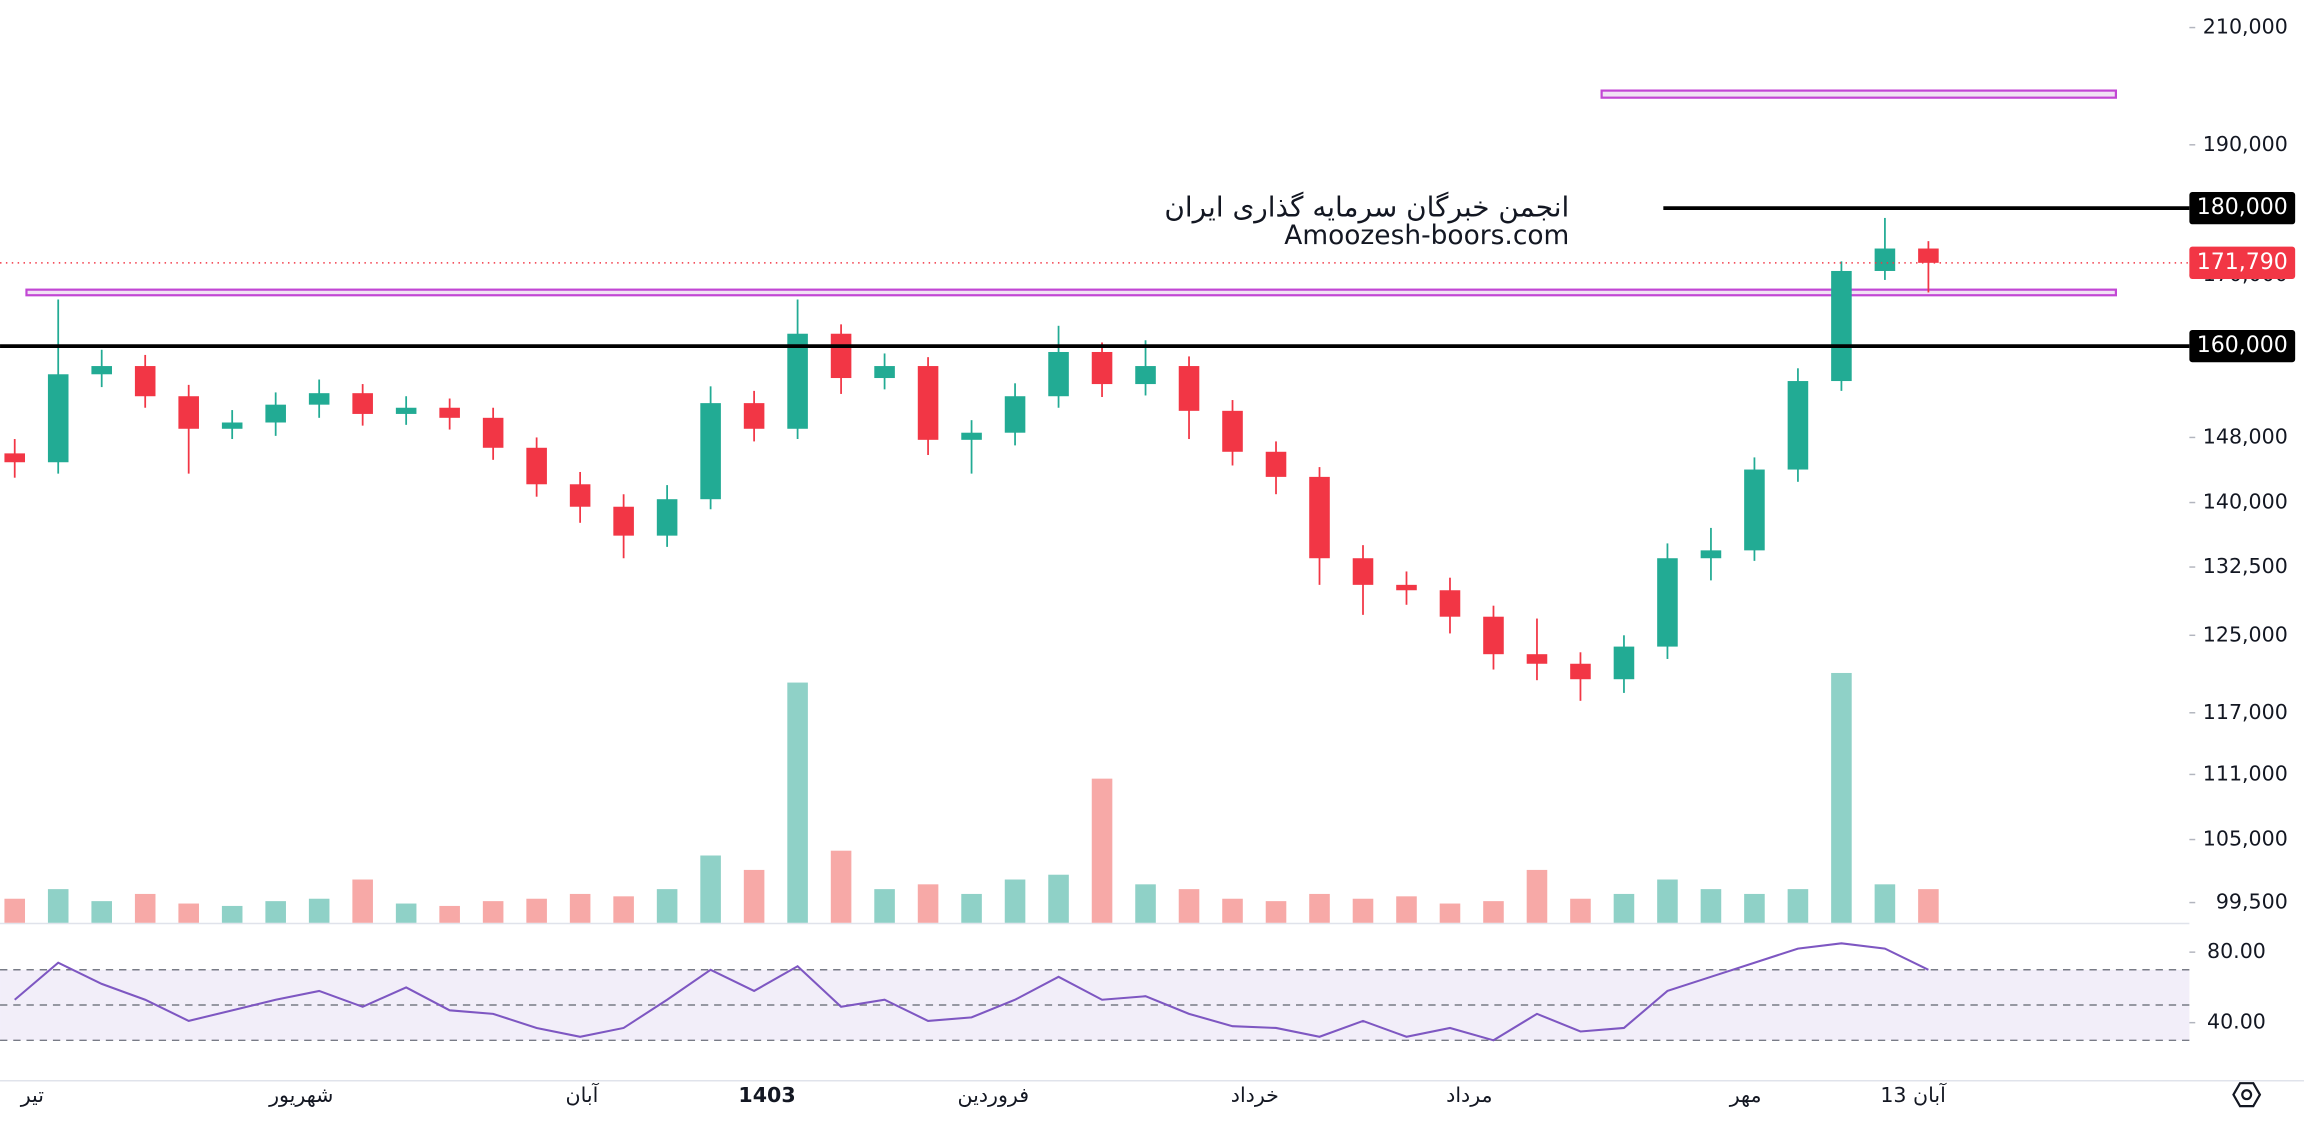 Image resolution: width=2304 pixels, height=1126 pixels. Describe the element at coordinates (2245, 773) in the screenshot. I see `y-tick-label: 111,000` at that location.